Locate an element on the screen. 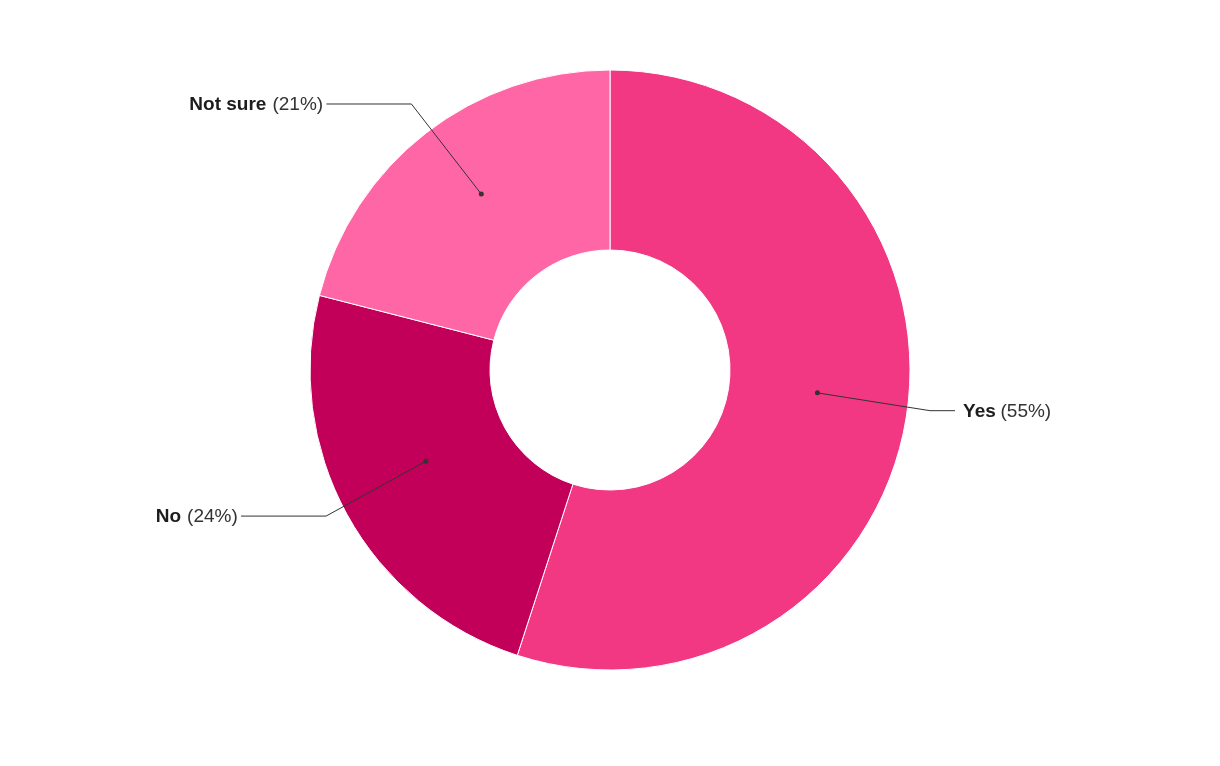 The image size is (1220, 766). data-label: (21%) is located at coordinates (298, 103).